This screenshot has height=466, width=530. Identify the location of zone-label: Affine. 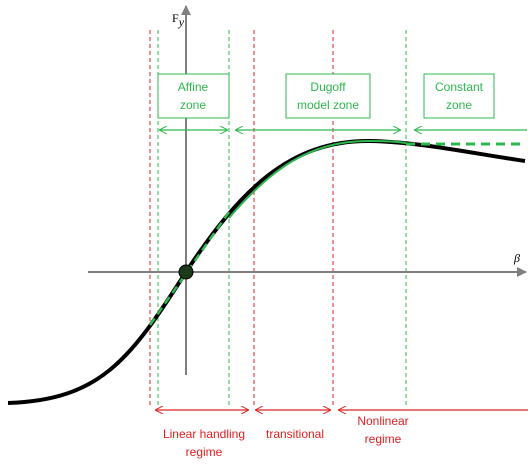
(193, 87).